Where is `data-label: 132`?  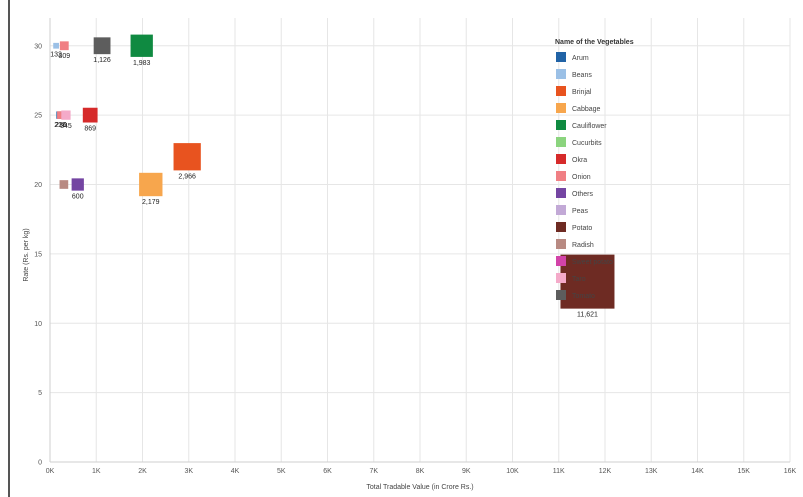
data-label: 132 is located at coordinates (56, 55).